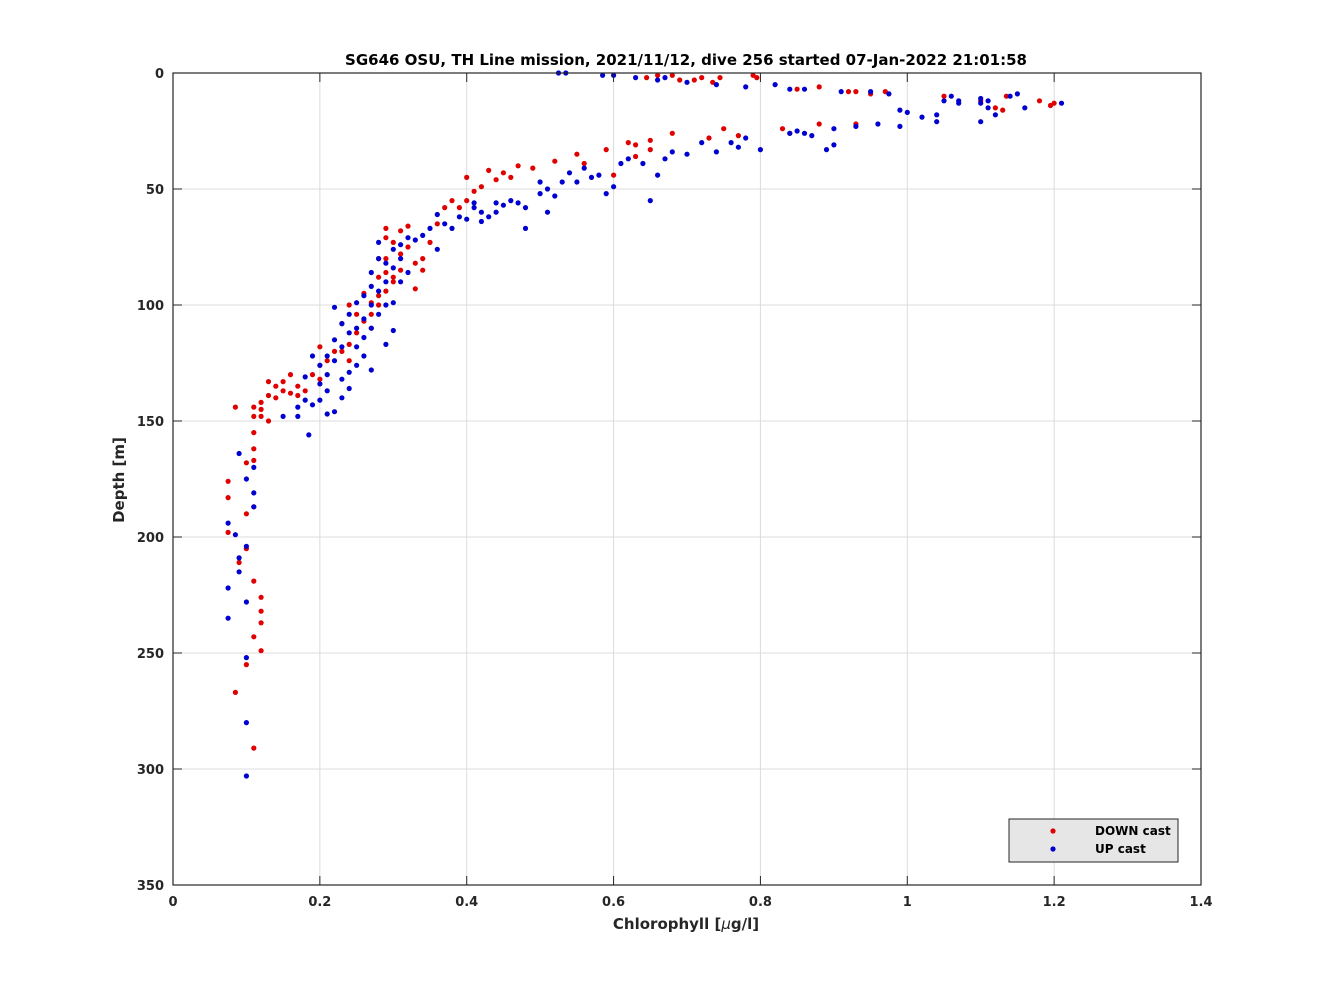 This screenshot has width=1328, height=996. Describe the element at coordinates (760, 902) in the screenshot. I see `x-tick-label: 0.8` at that location.